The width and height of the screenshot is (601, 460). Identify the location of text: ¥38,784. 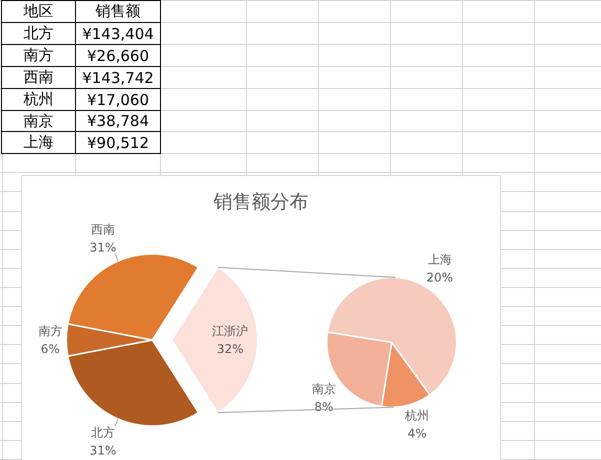
(118, 121).